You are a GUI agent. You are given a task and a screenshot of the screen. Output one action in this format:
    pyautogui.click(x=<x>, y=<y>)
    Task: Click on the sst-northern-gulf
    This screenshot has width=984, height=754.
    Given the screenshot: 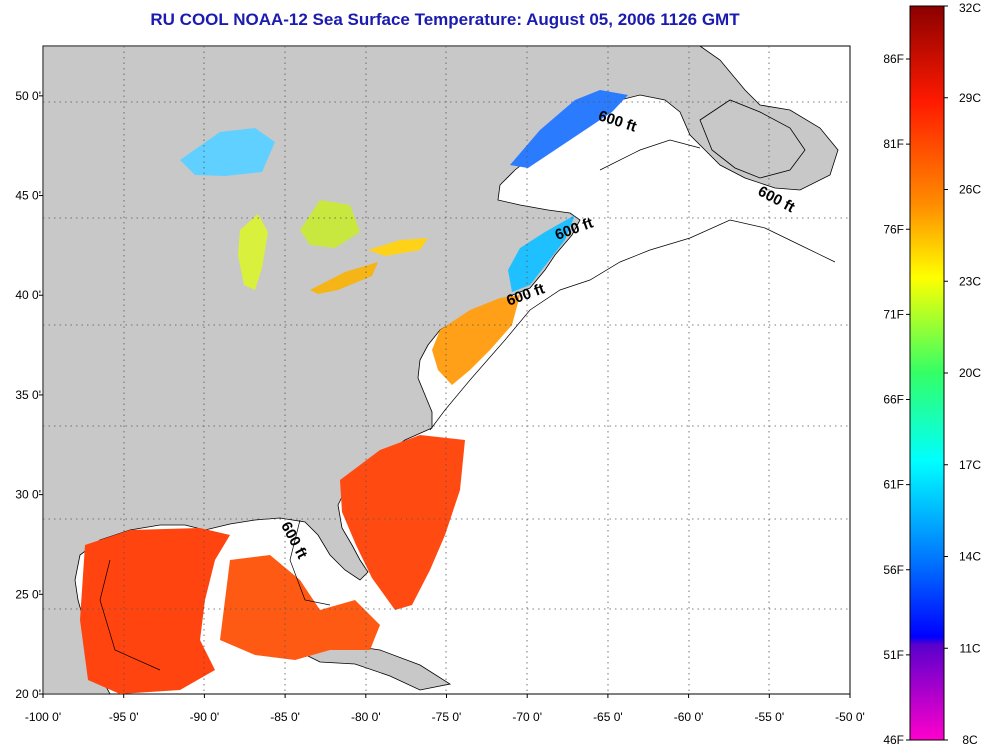 What is the action you would take?
    pyautogui.click(x=300, y=607)
    